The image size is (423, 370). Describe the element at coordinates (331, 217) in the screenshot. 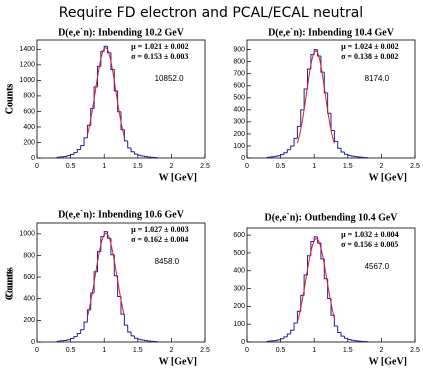

I see `panel-title: D(e,e`n): Outbending 10.4 GeV` at that location.